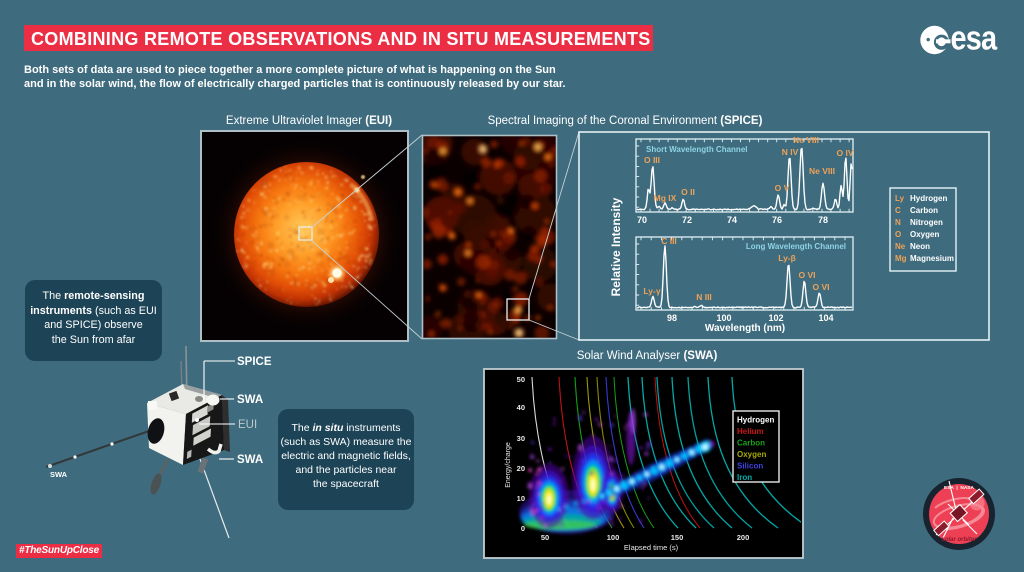  Describe the element at coordinates (521, 438) in the screenshot. I see `svg-text: 30` at that location.